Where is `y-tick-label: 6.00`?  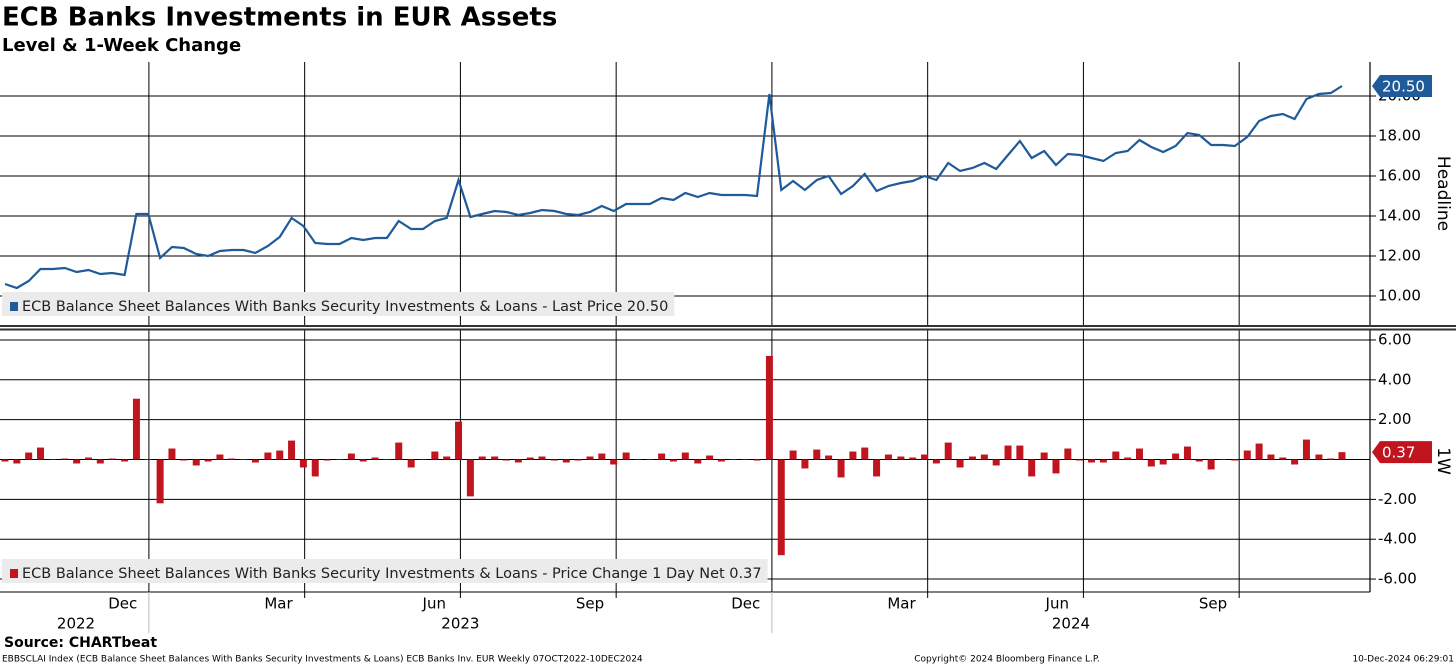 y-tick-label: 6.00 is located at coordinates (1394, 339).